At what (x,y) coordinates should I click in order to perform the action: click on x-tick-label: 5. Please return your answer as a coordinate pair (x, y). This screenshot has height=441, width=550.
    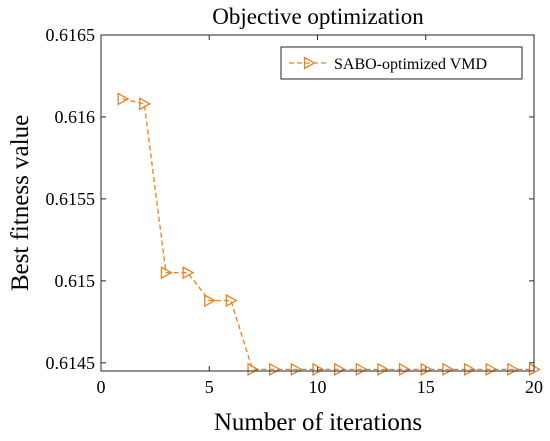
    Looking at the image, I should click on (209, 387).